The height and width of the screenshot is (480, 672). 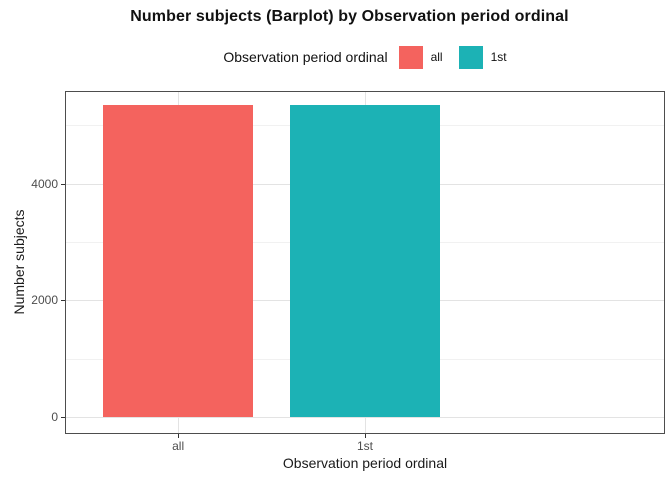 I want to click on legend-key-1st, so click(x=470, y=57).